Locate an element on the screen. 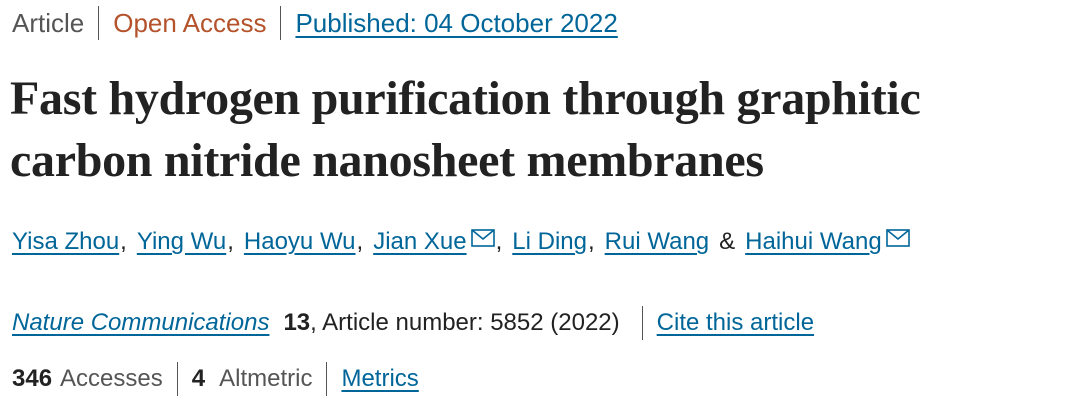 The width and height of the screenshot is (1080, 405). author-link: Haoyu Wu is located at coordinates (299, 241).